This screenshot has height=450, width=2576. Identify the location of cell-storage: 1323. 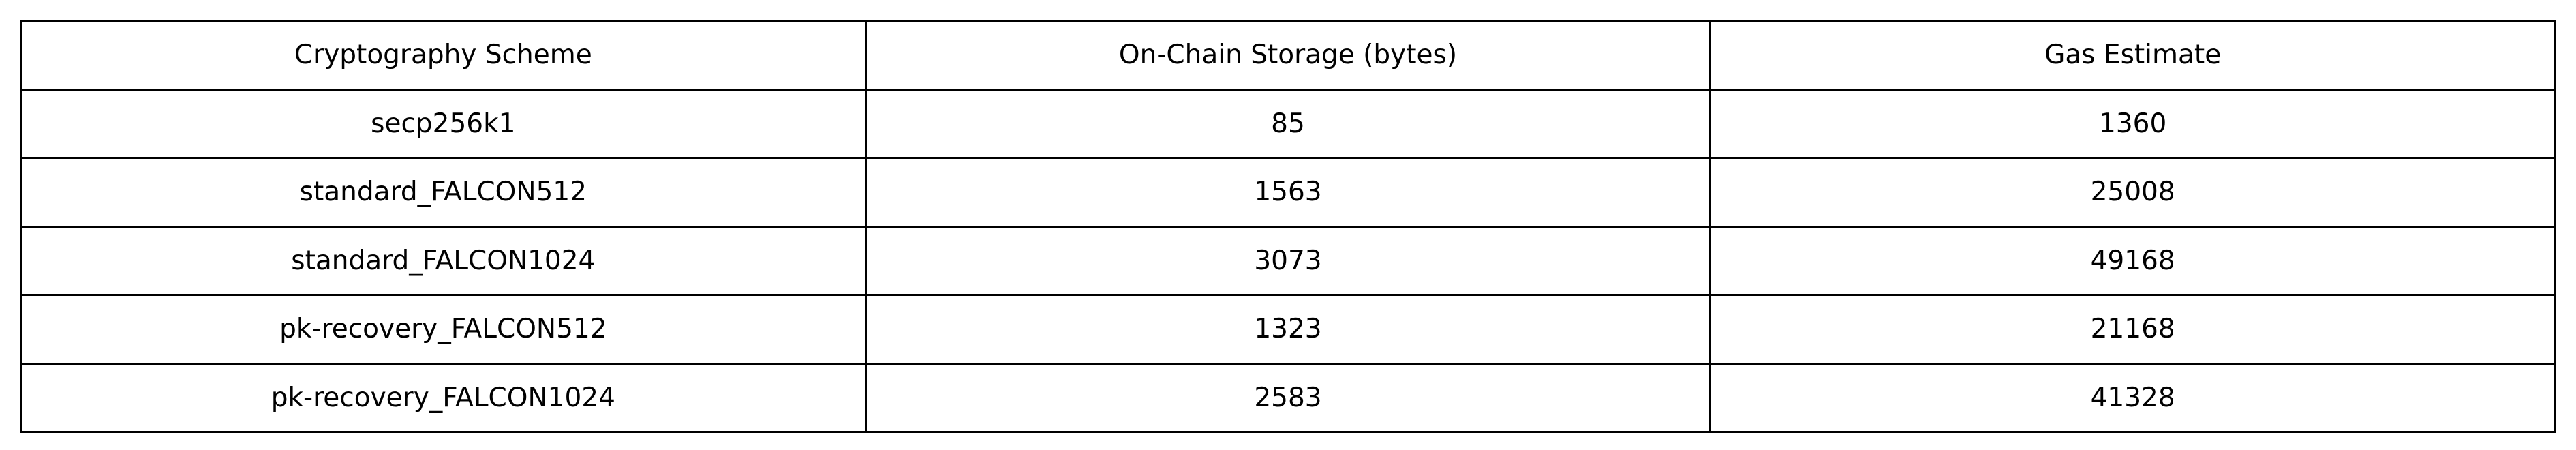
(1288, 329).